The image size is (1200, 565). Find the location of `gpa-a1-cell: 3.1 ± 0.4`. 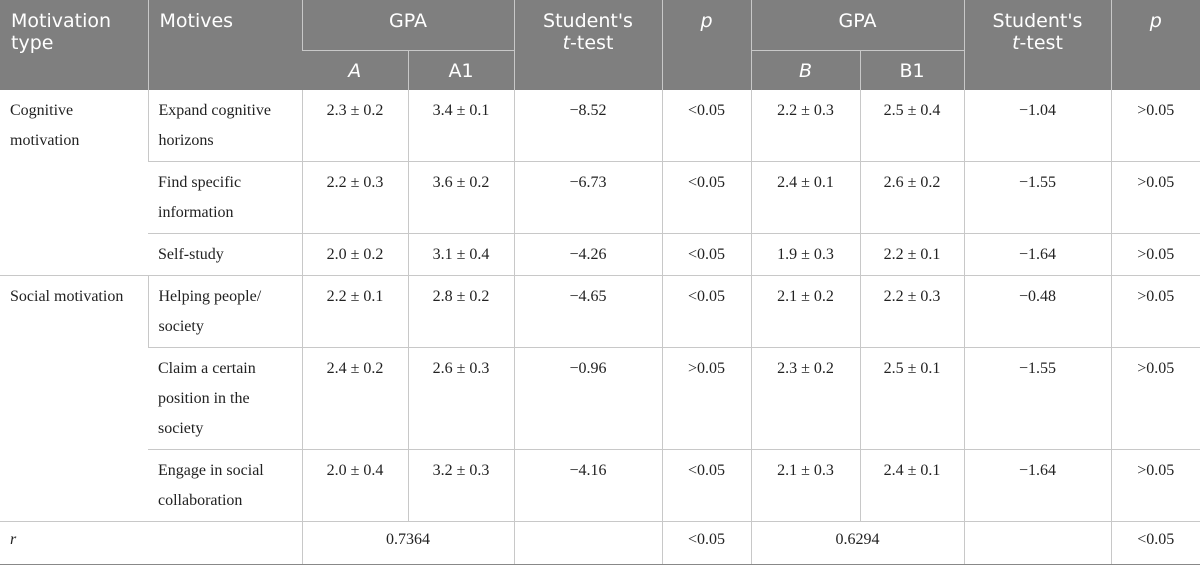

gpa-a1-cell: 3.1 ± 0.4 is located at coordinates (460, 254).